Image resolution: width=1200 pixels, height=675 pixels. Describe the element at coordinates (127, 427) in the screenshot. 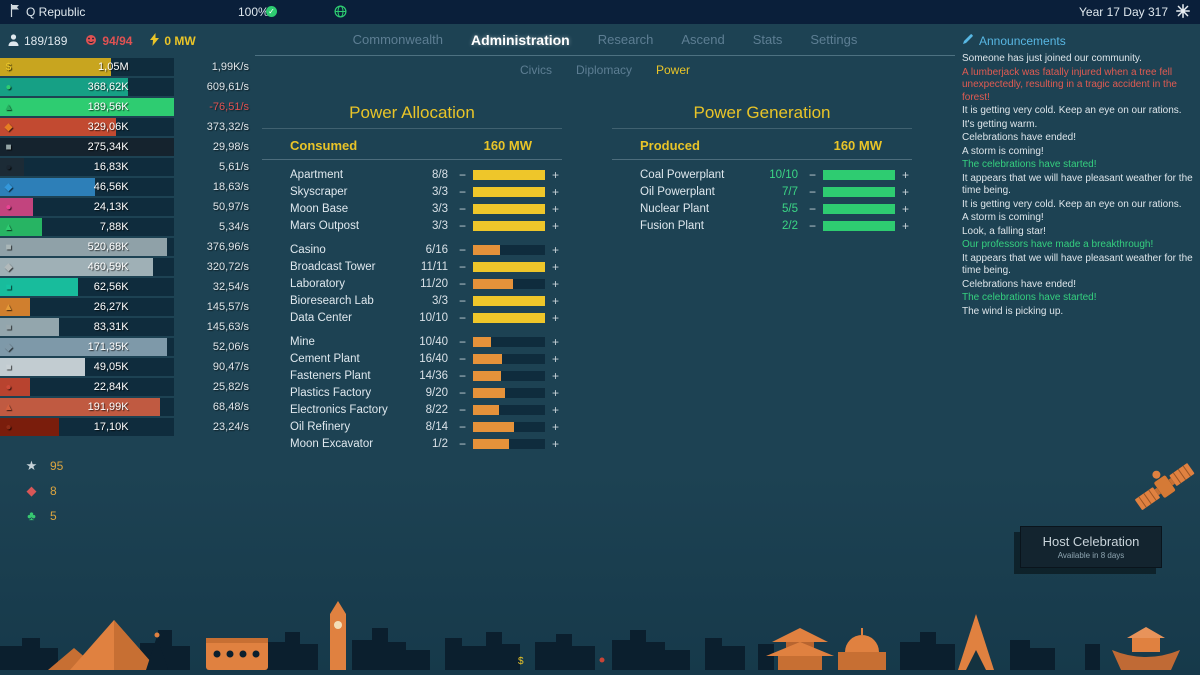

I see `resource-row: ● 17,10K 23,24/s` at that location.